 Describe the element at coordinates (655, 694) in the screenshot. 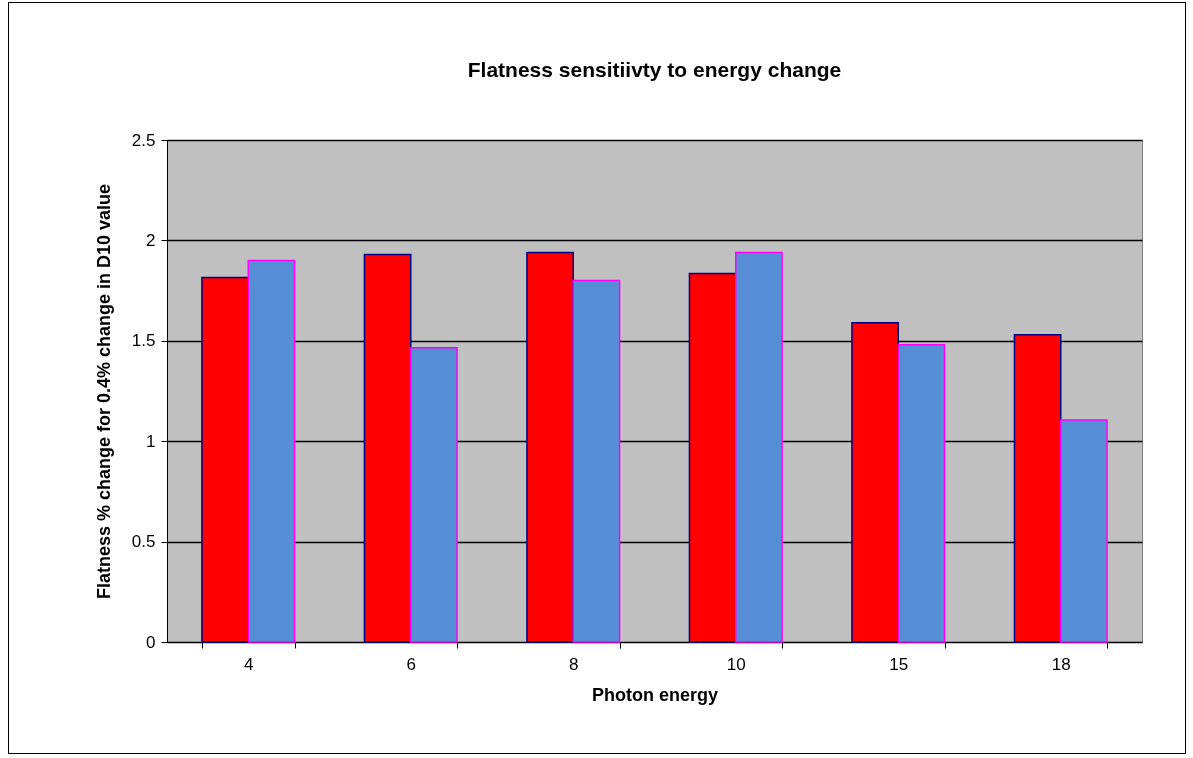

I see `x-axis-title: Photon energy` at that location.